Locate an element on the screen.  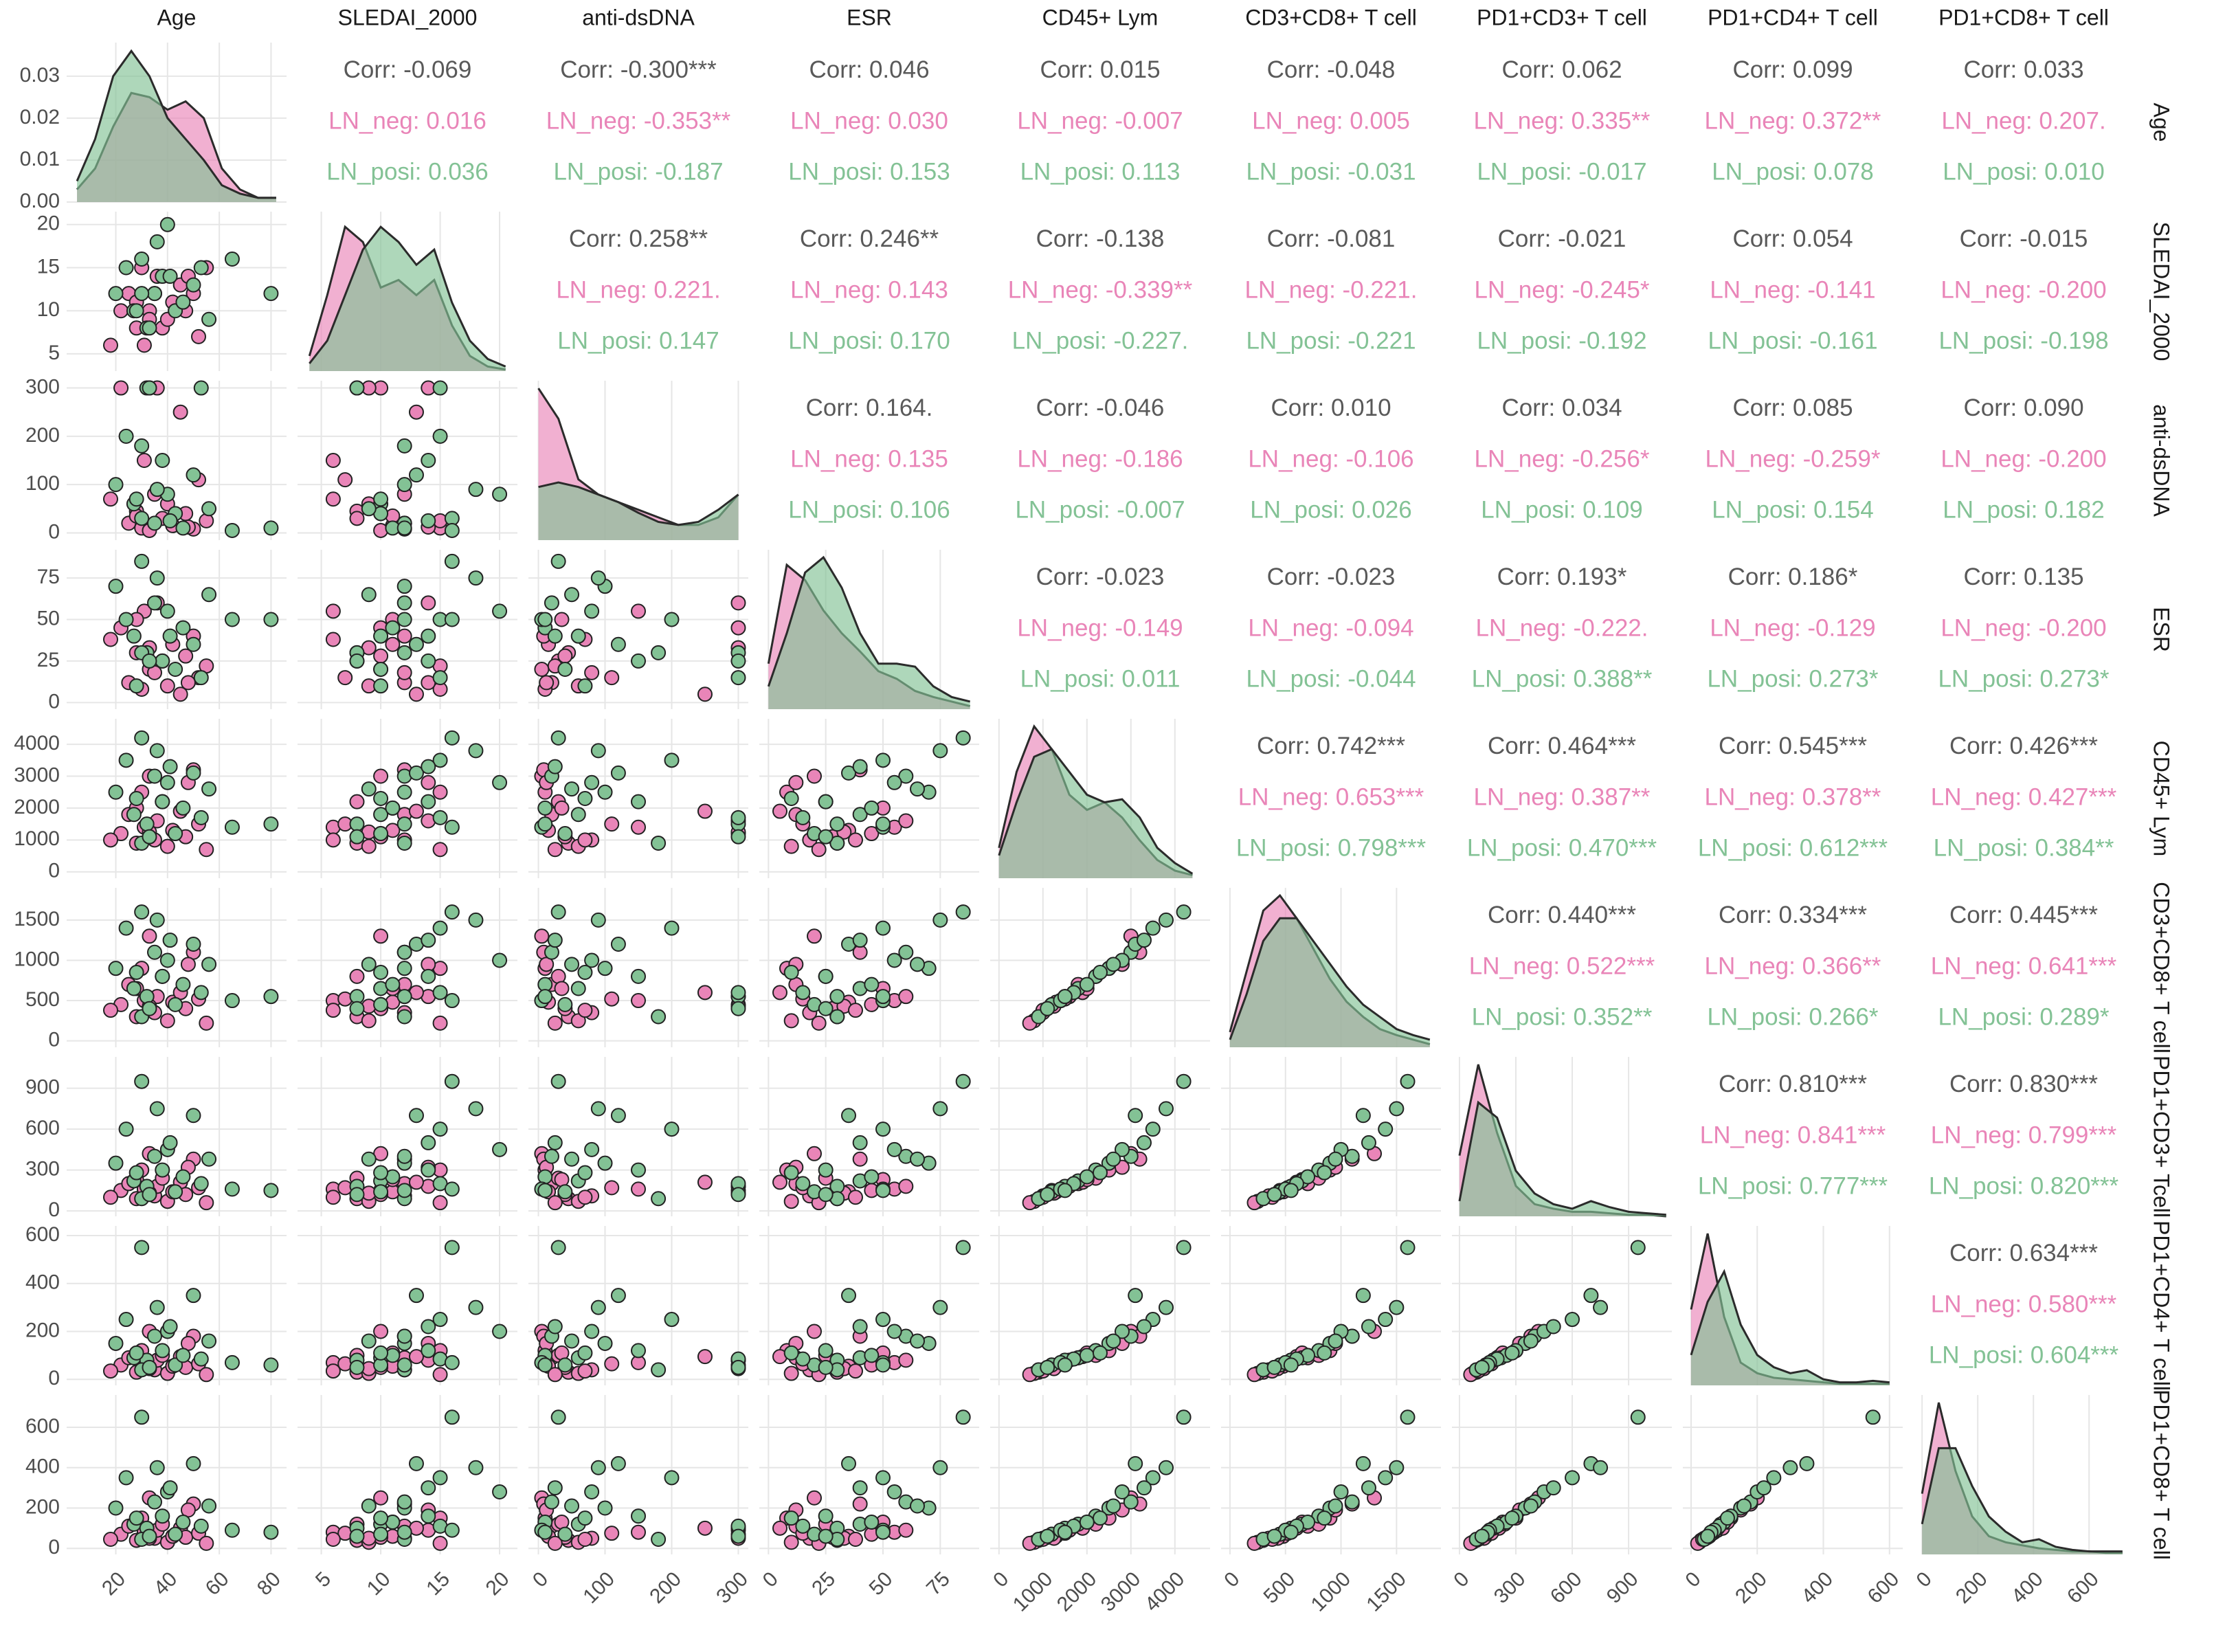
x-tick-label: 4000 is located at coordinates (1165, 1592).